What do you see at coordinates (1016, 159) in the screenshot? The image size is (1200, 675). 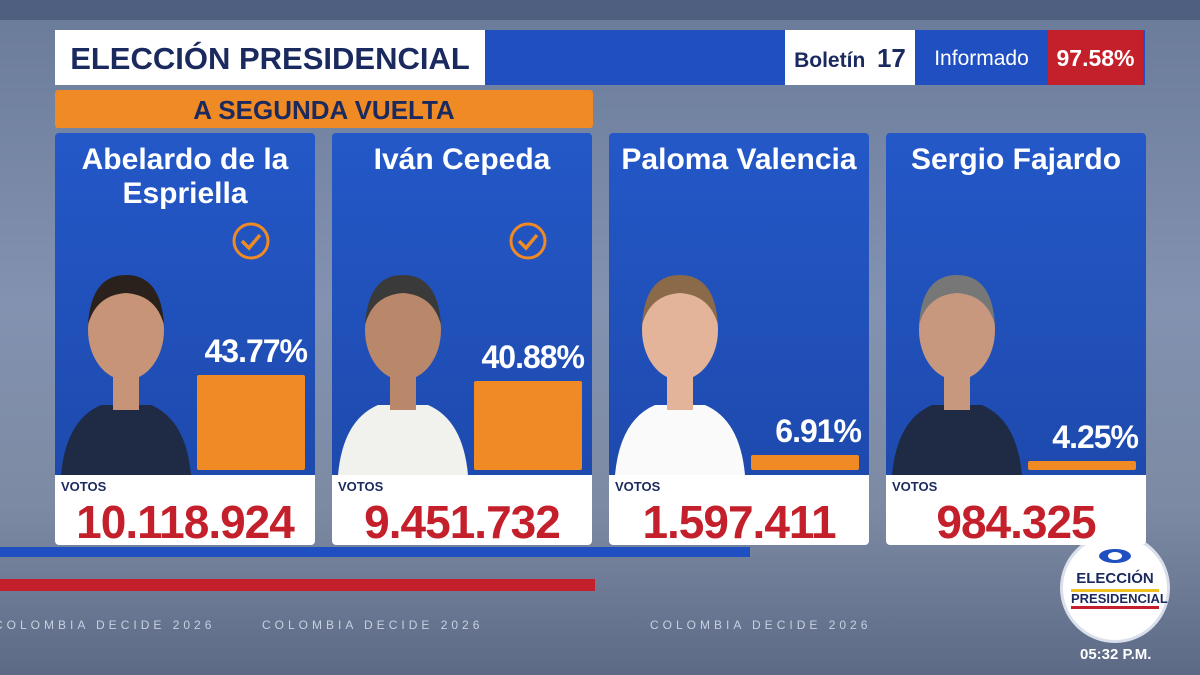 I see `candidate-name: Sergio Fajardo` at bounding box center [1016, 159].